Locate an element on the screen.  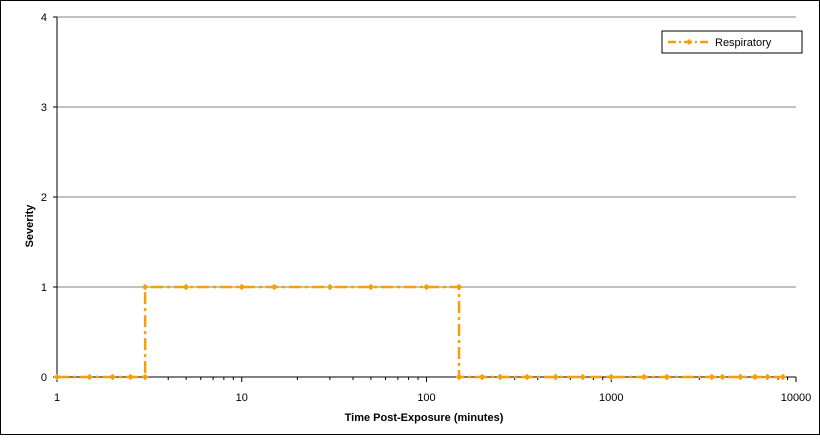
legend: Respiratory is located at coordinates (732, 42).